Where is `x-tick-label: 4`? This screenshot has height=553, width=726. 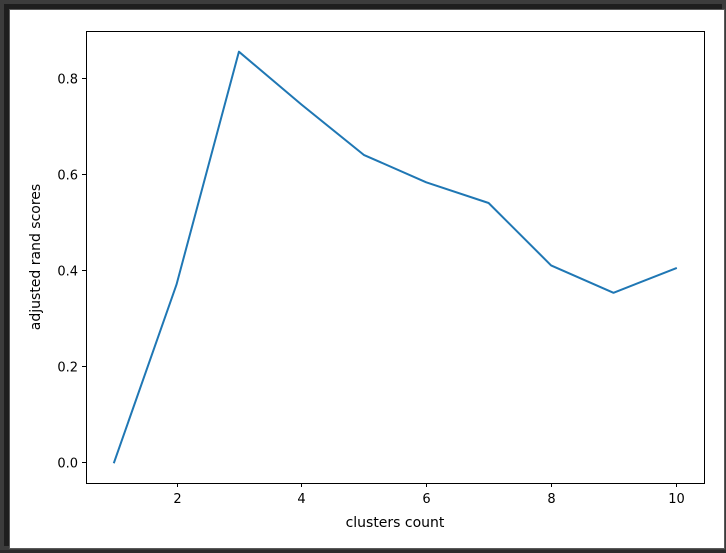 x-tick-label: 4 is located at coordinates (301, 499).